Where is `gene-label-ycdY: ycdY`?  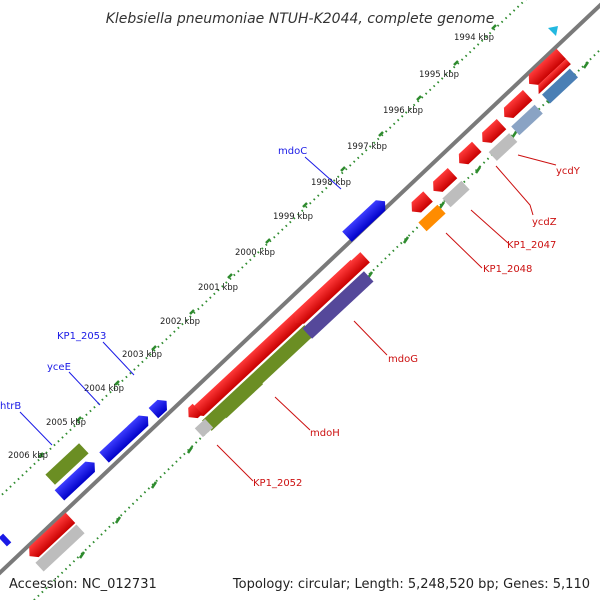 gene-label-ycdY: ycdY is located at coordinates (568, 171).